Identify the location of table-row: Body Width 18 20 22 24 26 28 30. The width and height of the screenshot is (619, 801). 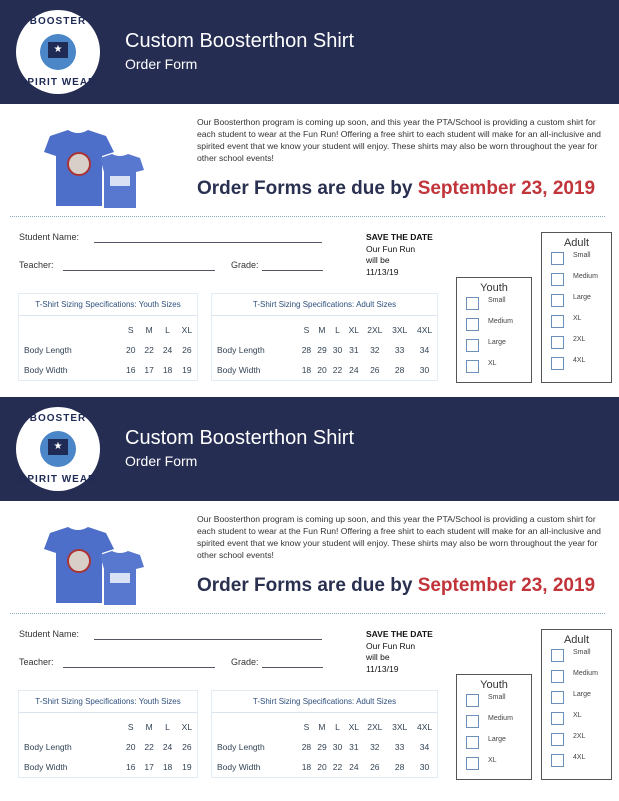
(324, 370).